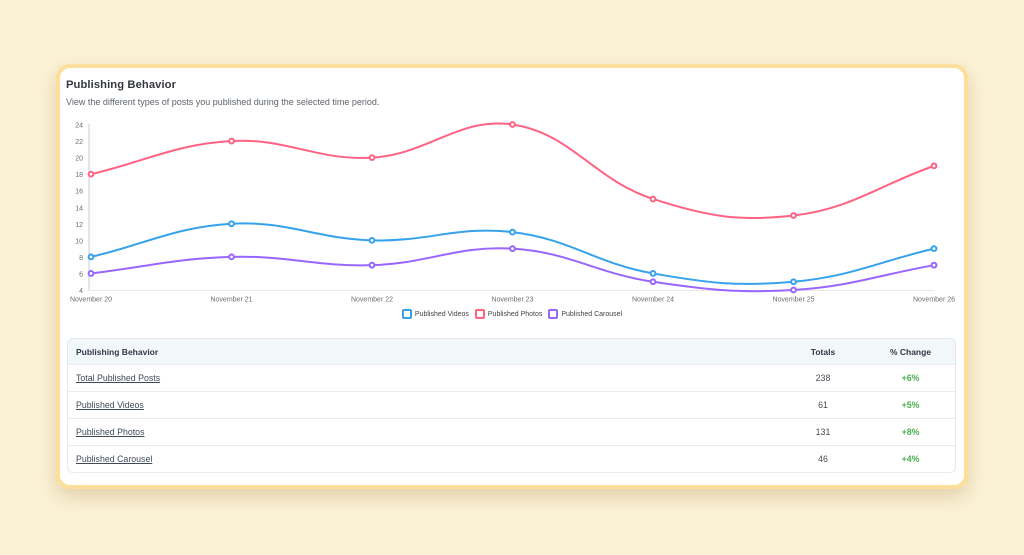 The width and height of the screenshot is (1024, 555). I want to click on total-value: 131, so click(823, 432).